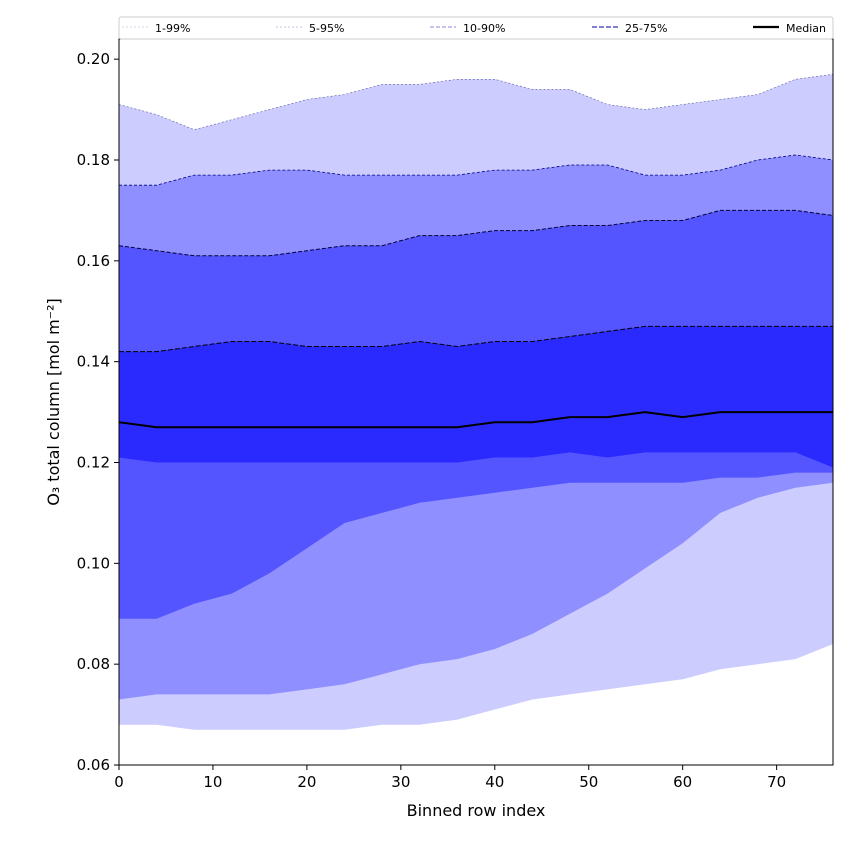 Image resolution: width=850 pixels, height=850 pixels. I want to click on x-tick-label: 60, so click(682, 782).